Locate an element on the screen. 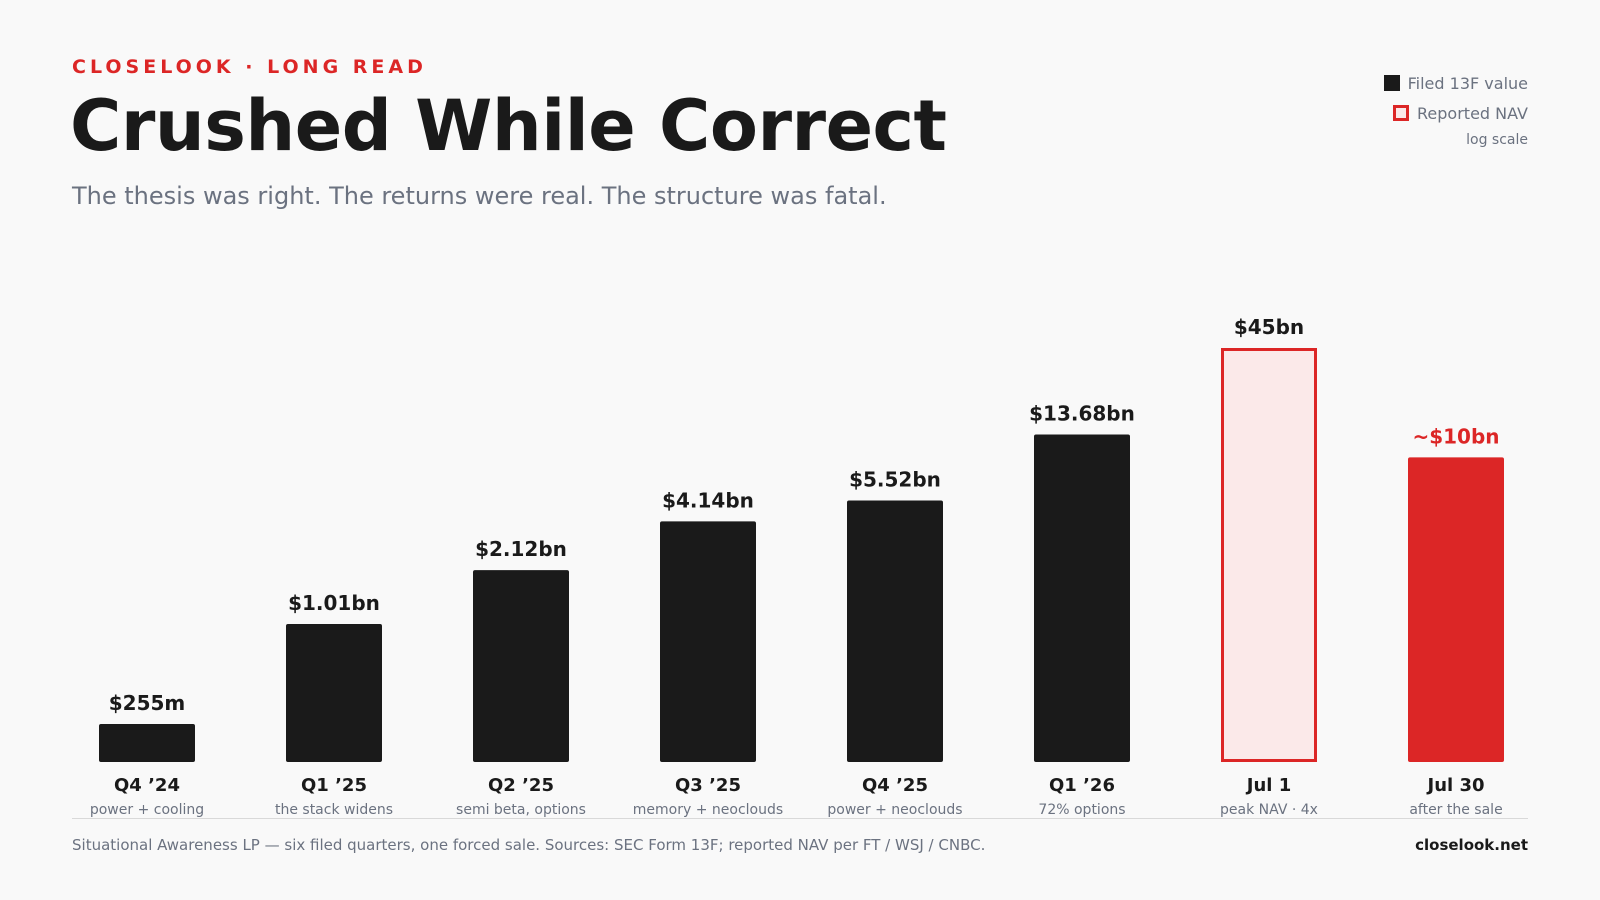 This screenshot has width=1600, height=900. bar-nav-after-sale is located at coordinates (1456, 609).